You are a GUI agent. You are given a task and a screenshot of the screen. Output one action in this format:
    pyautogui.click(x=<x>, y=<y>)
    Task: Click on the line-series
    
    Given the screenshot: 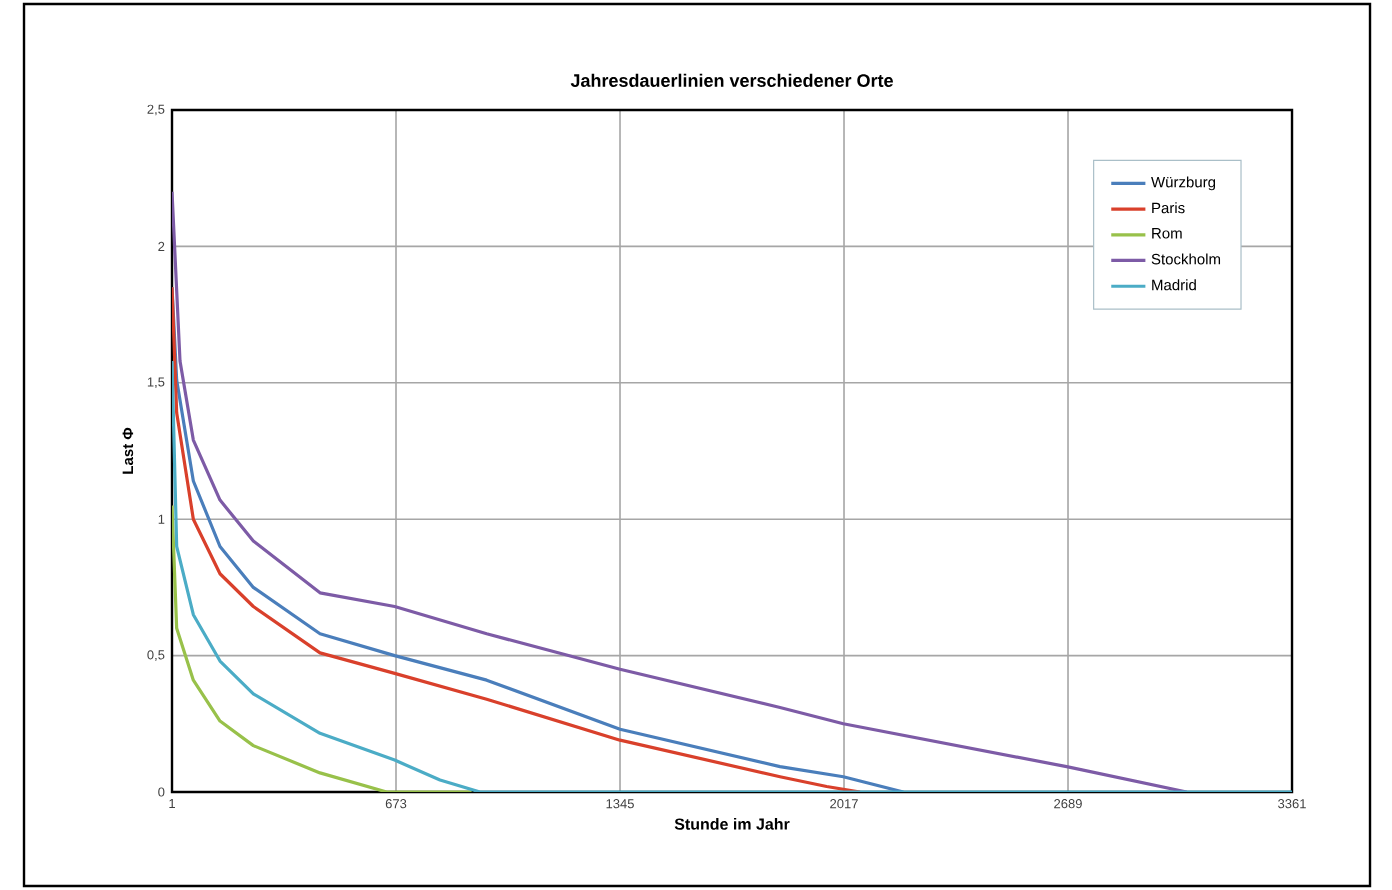 What is the action you would take?
    pyautogui.click(x=323, y=647)
    